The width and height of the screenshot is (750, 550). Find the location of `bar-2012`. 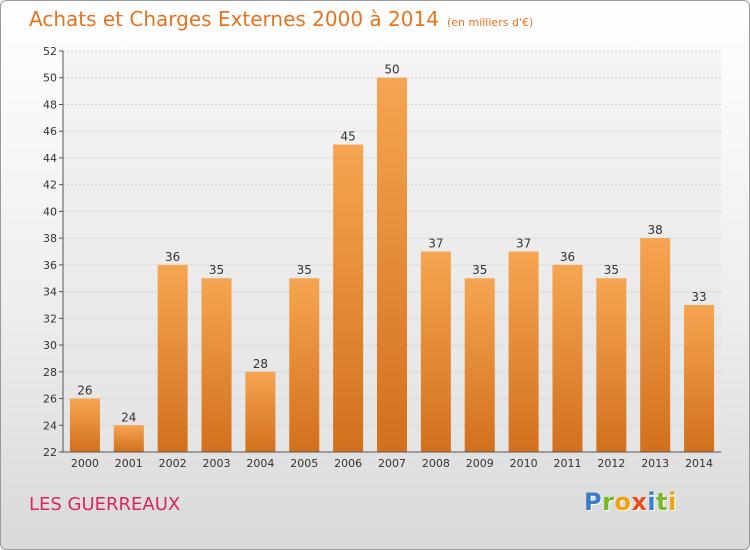

bar-2012 is located at coordinates (611, 365).